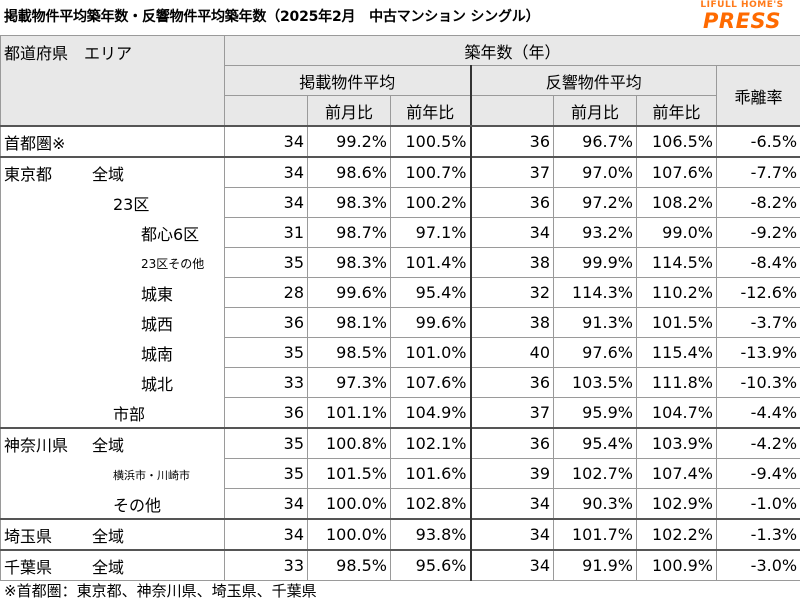 This screenshot has height=601, width=800. I want to click on listed-age-cell: 36, so click(266, 323).